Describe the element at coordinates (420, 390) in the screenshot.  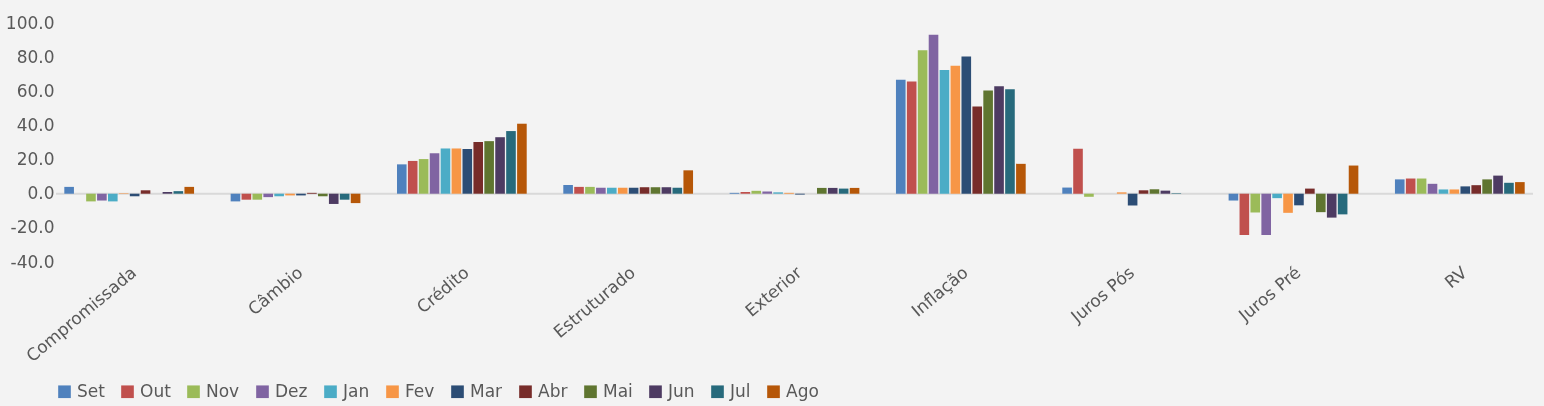
I see `legend-label: Fev` at that location.